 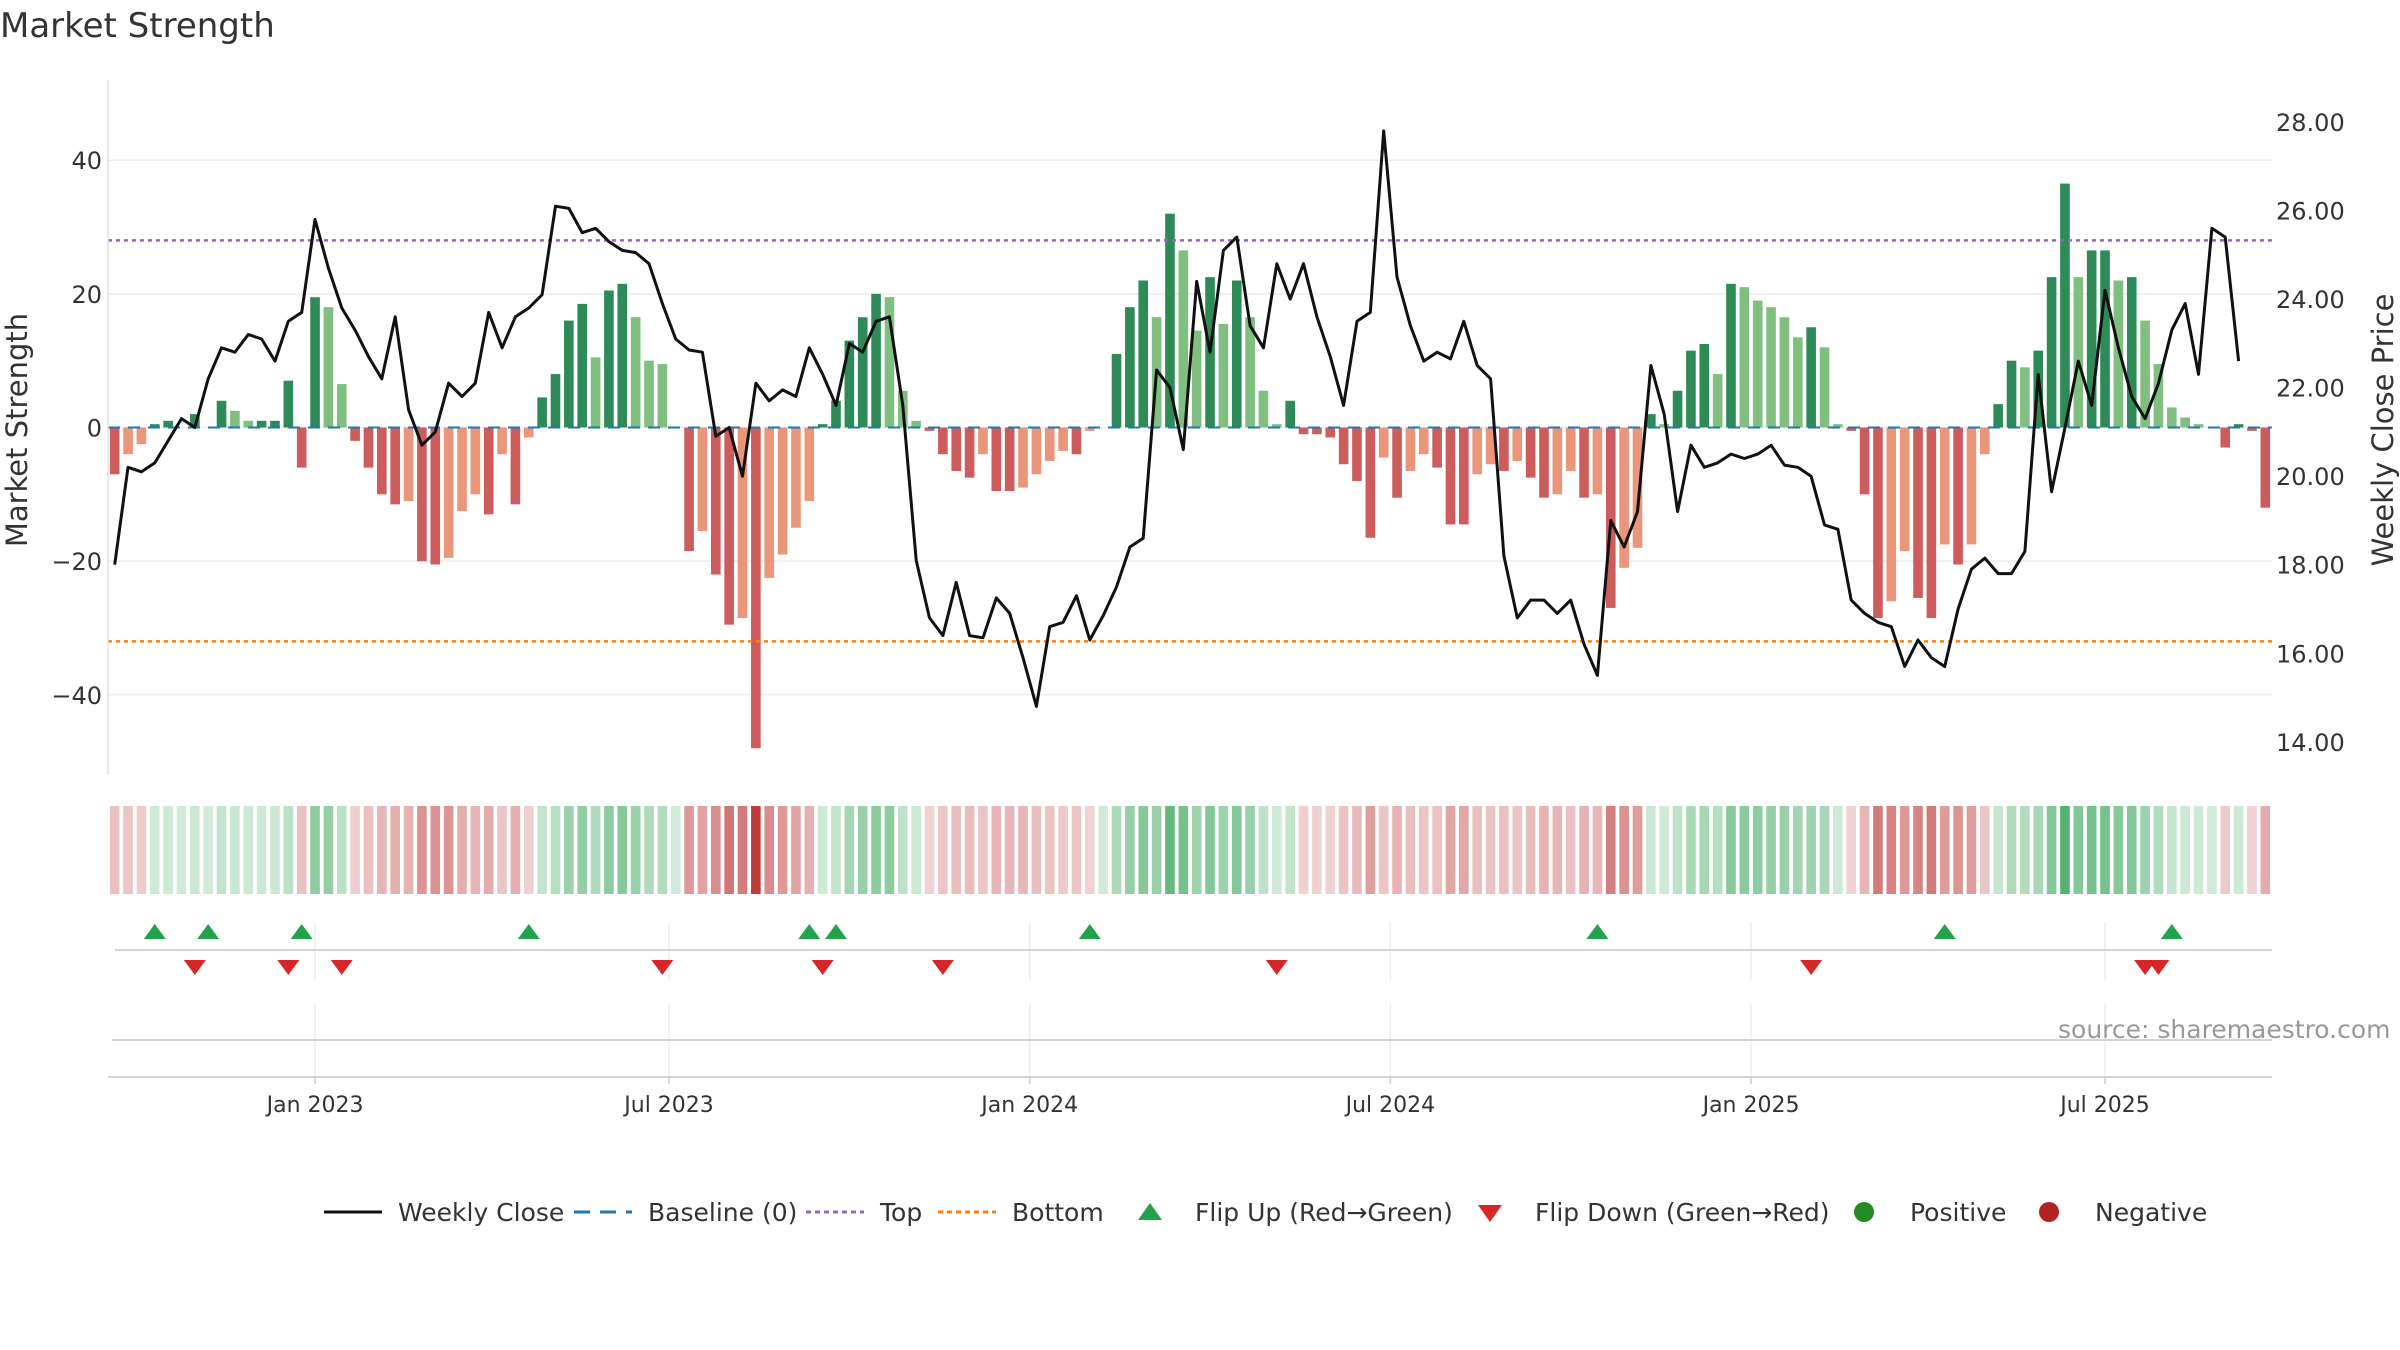 I want to click on legend-bottom: Bottom, so click(x=1020, y=1212).